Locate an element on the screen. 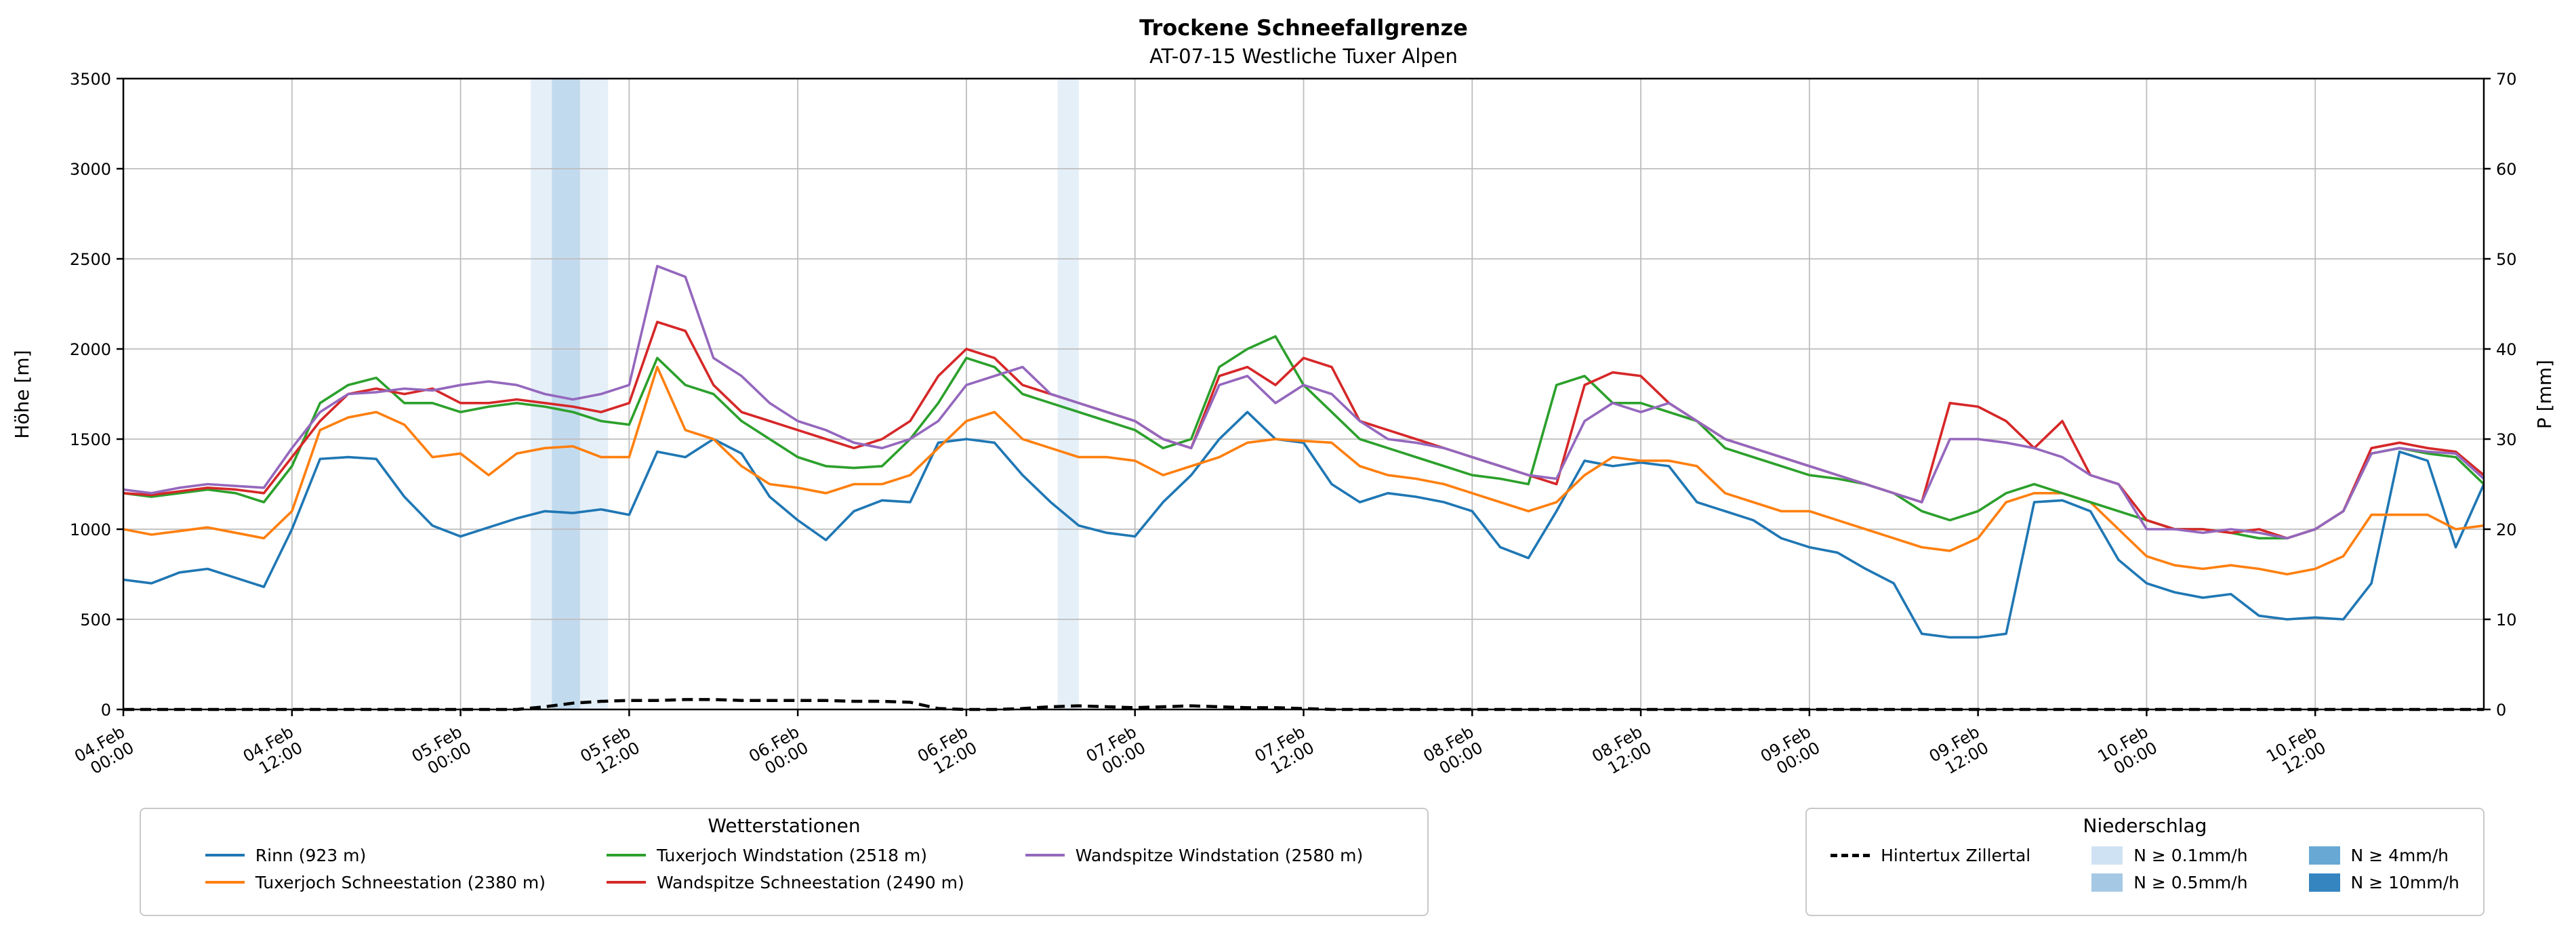 The width and height of the screenshot is (2576, 929). legend-entry-tuxerjoch-schneestation: Tuxerjoch Schneestation (2380 m) is located at coordinates (375, 883).